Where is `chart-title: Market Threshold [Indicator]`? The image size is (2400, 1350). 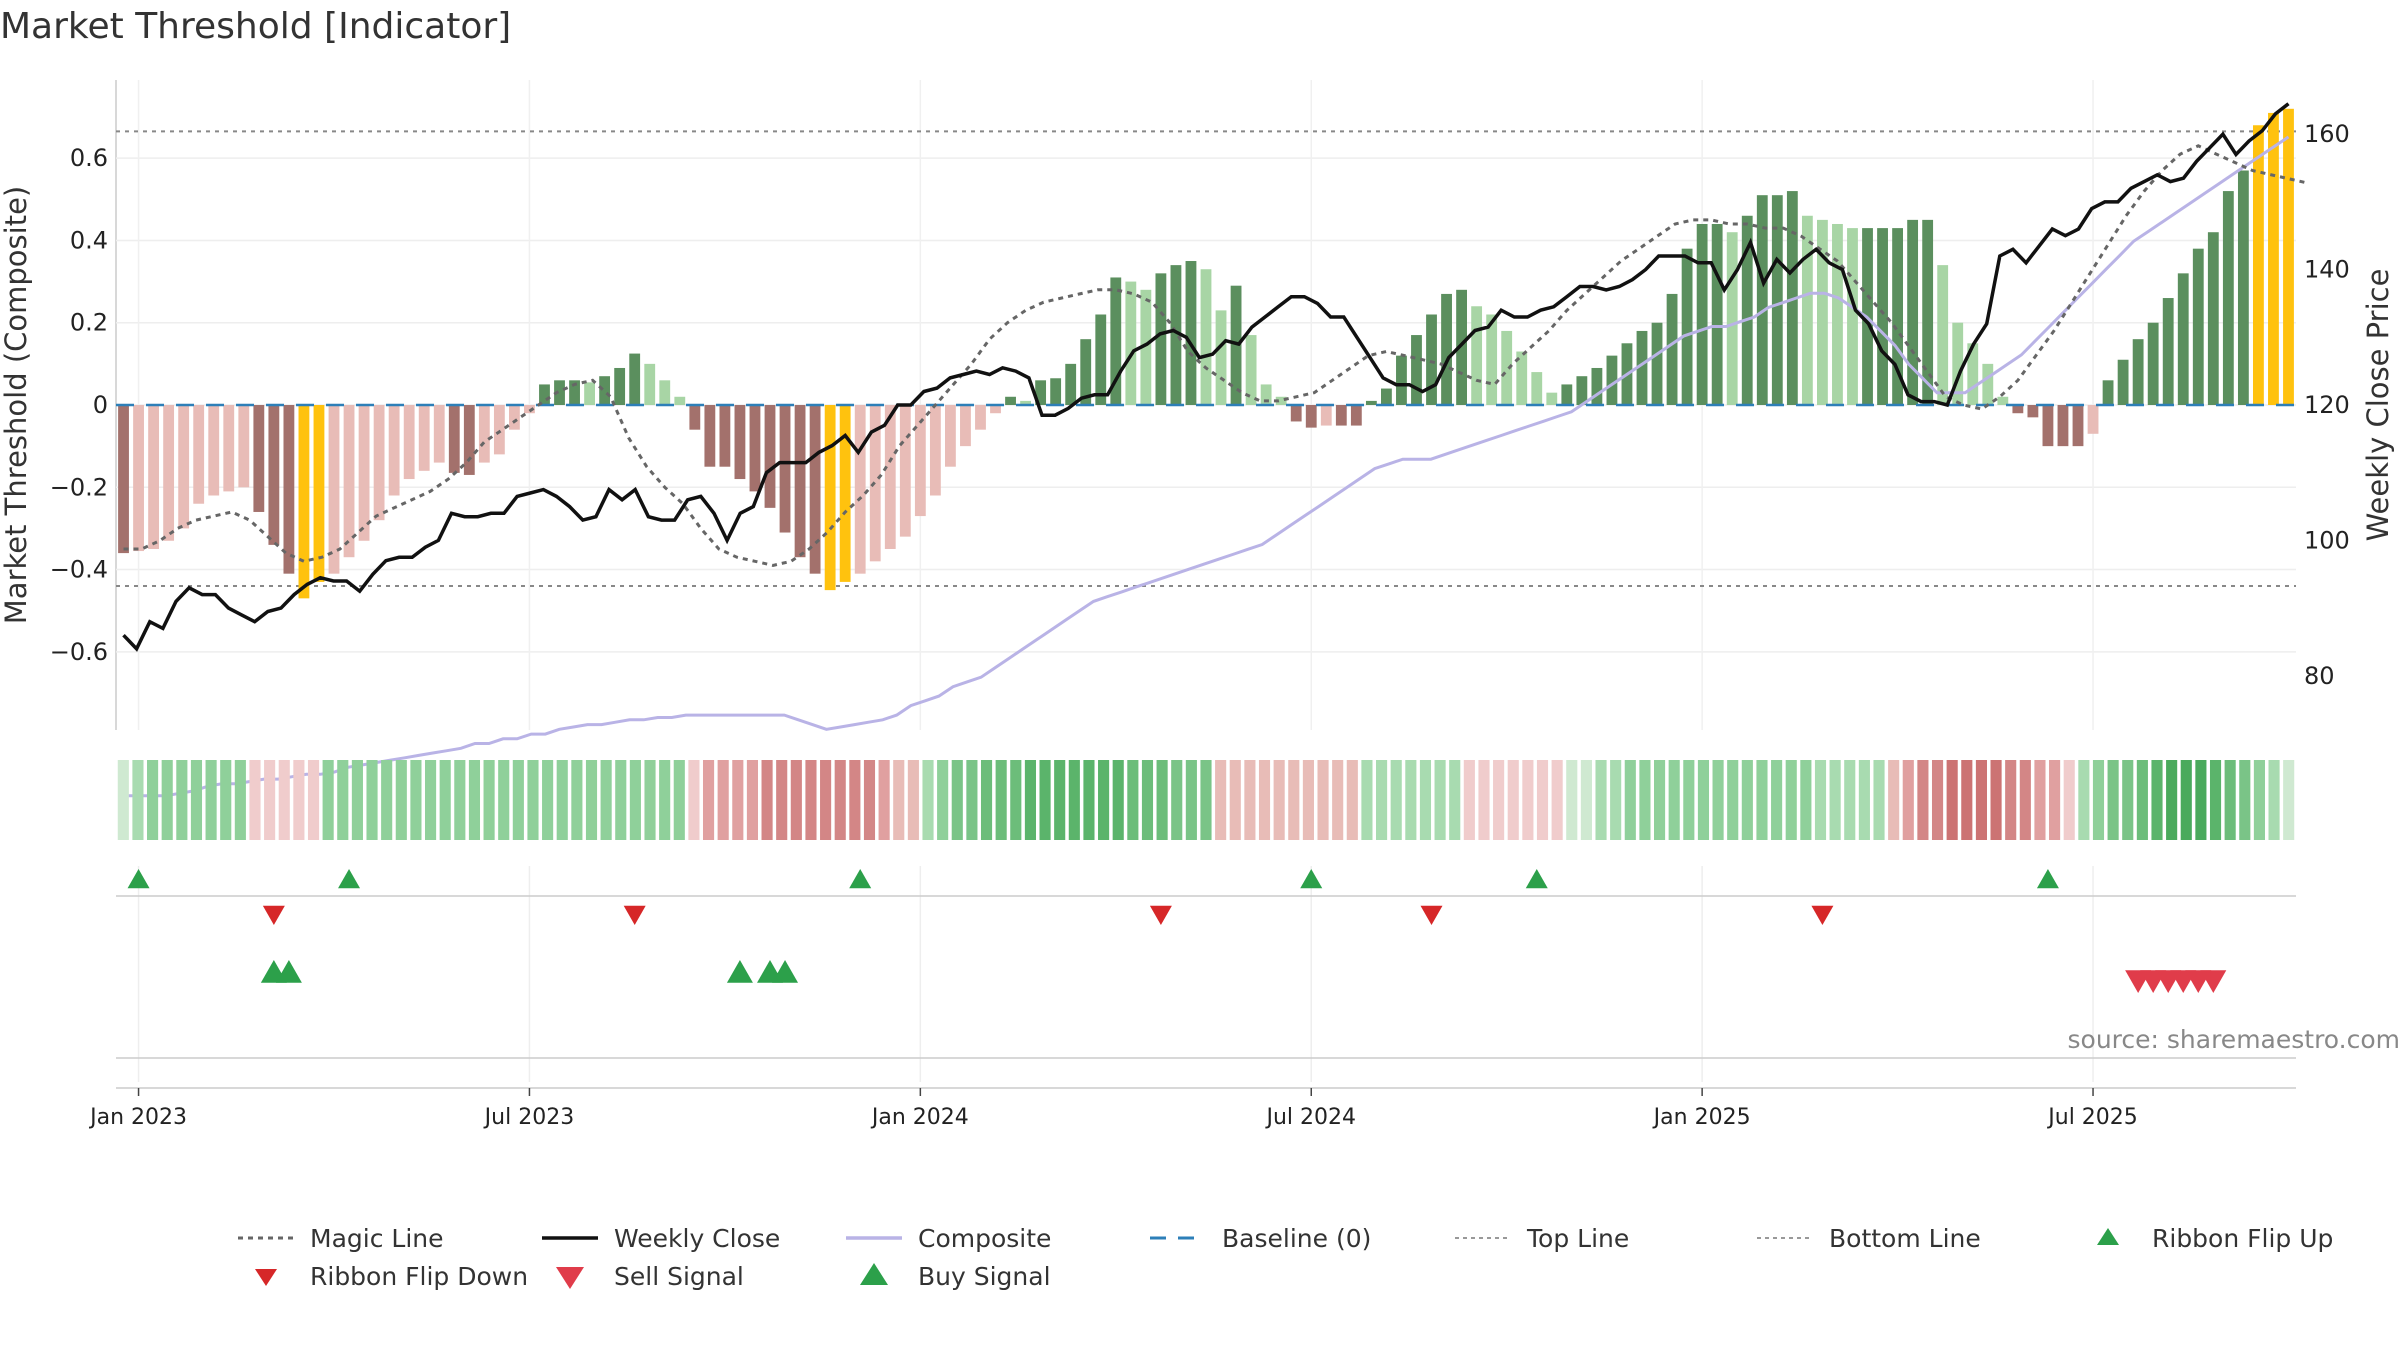 chart-title: Market Threshold [Indicator] is located at coordinates (255, 26).